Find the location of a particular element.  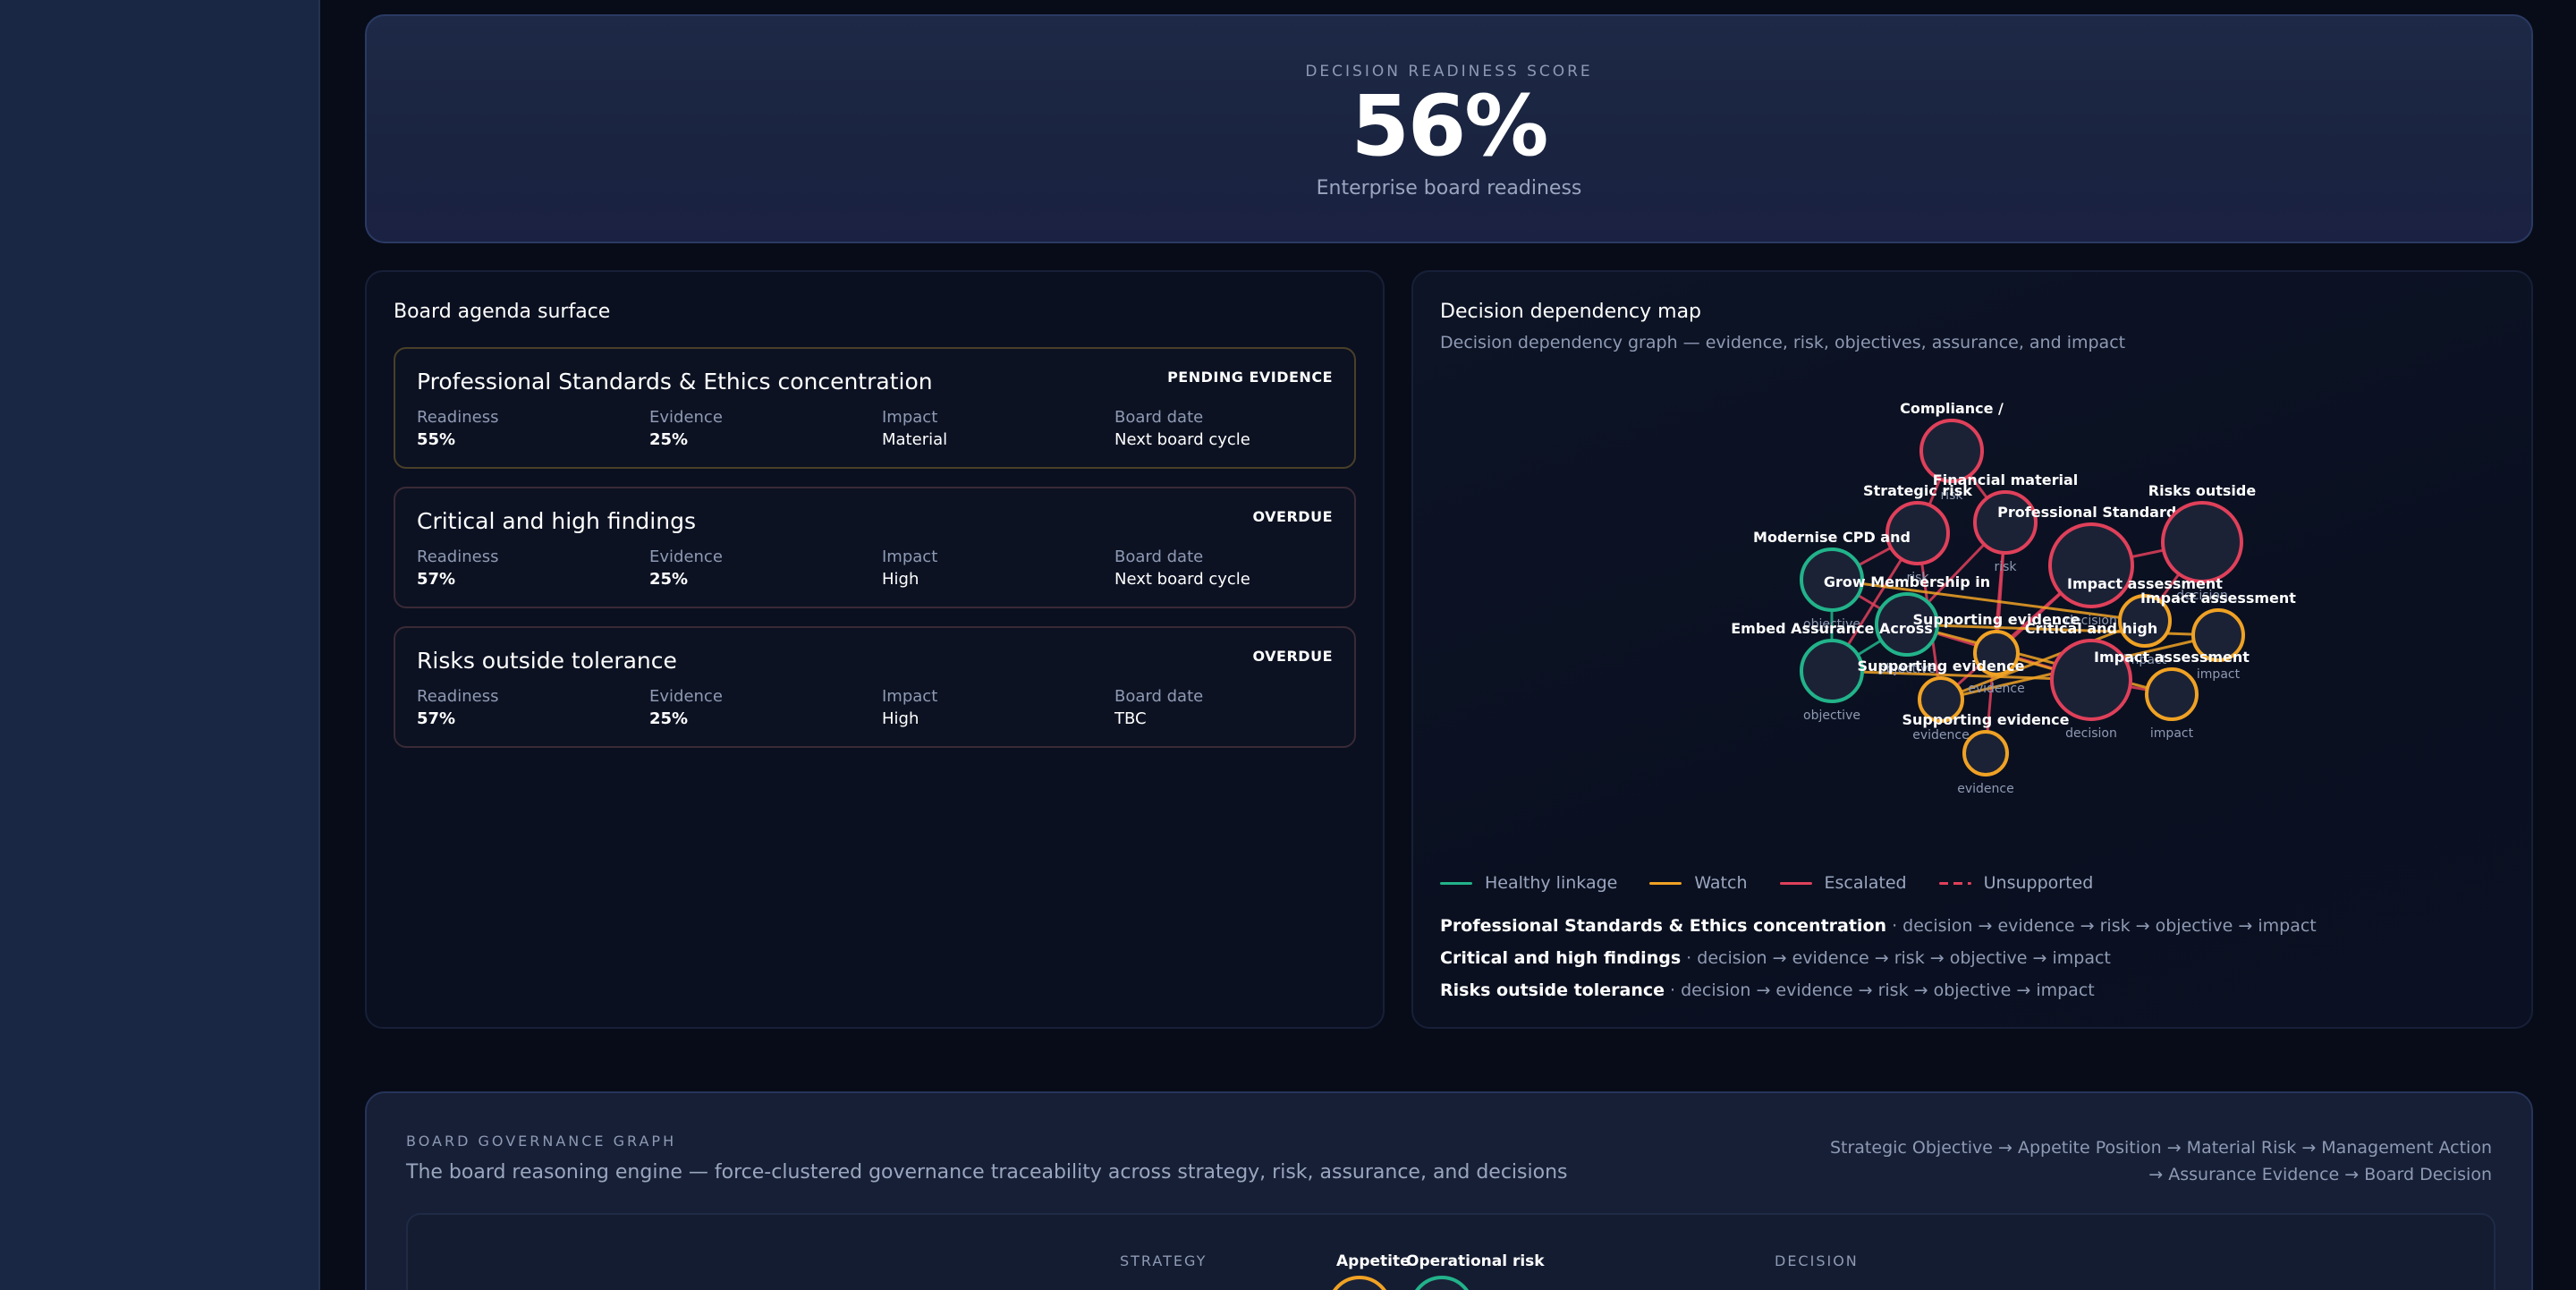

section-label: BOARD GOVERNANCE GRAPH is located at coordinates (541, 1141).